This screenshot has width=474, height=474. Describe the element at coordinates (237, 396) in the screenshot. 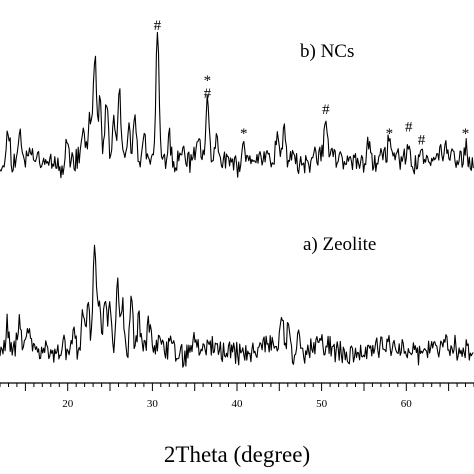

I see `x-axis-ticks: 20 30 40 50 60` at that location.